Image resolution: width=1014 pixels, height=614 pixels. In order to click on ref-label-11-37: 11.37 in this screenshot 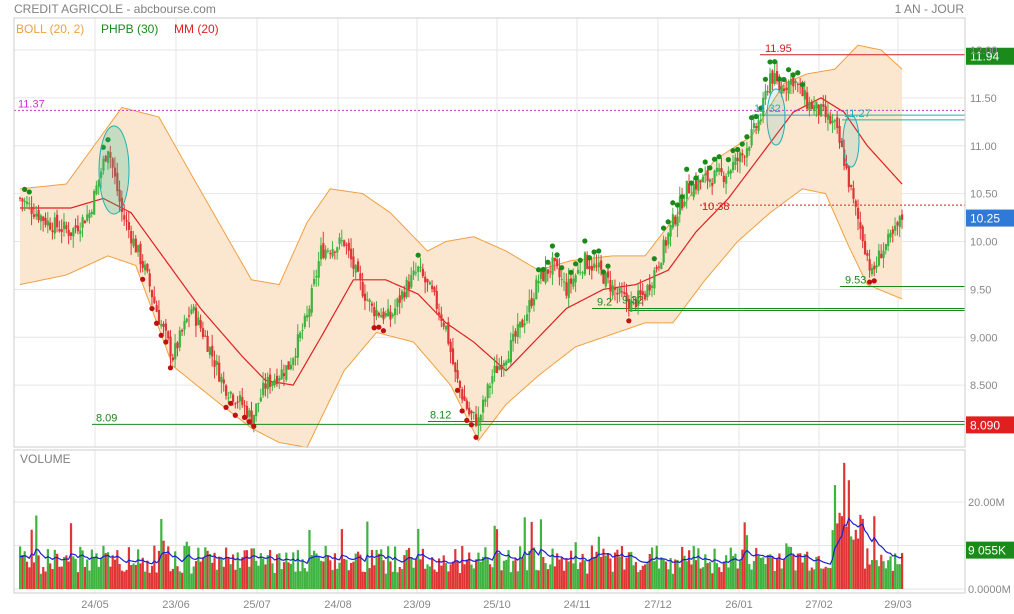, I will do `click(31, 104)`.